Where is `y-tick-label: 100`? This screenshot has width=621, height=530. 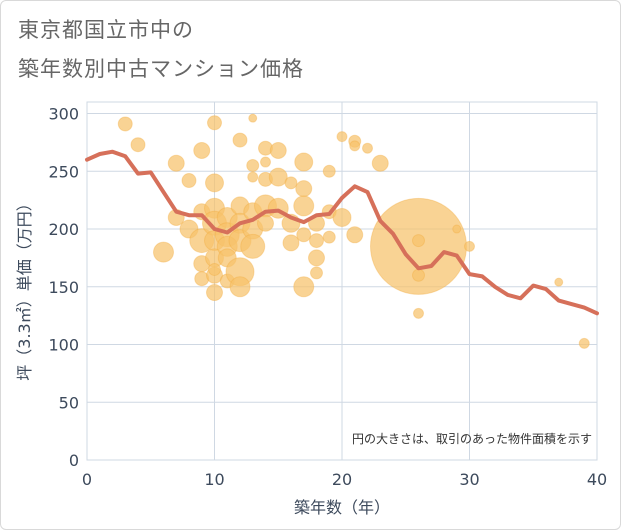 y-tick-label: 100 is located at coordinates (63, 345).